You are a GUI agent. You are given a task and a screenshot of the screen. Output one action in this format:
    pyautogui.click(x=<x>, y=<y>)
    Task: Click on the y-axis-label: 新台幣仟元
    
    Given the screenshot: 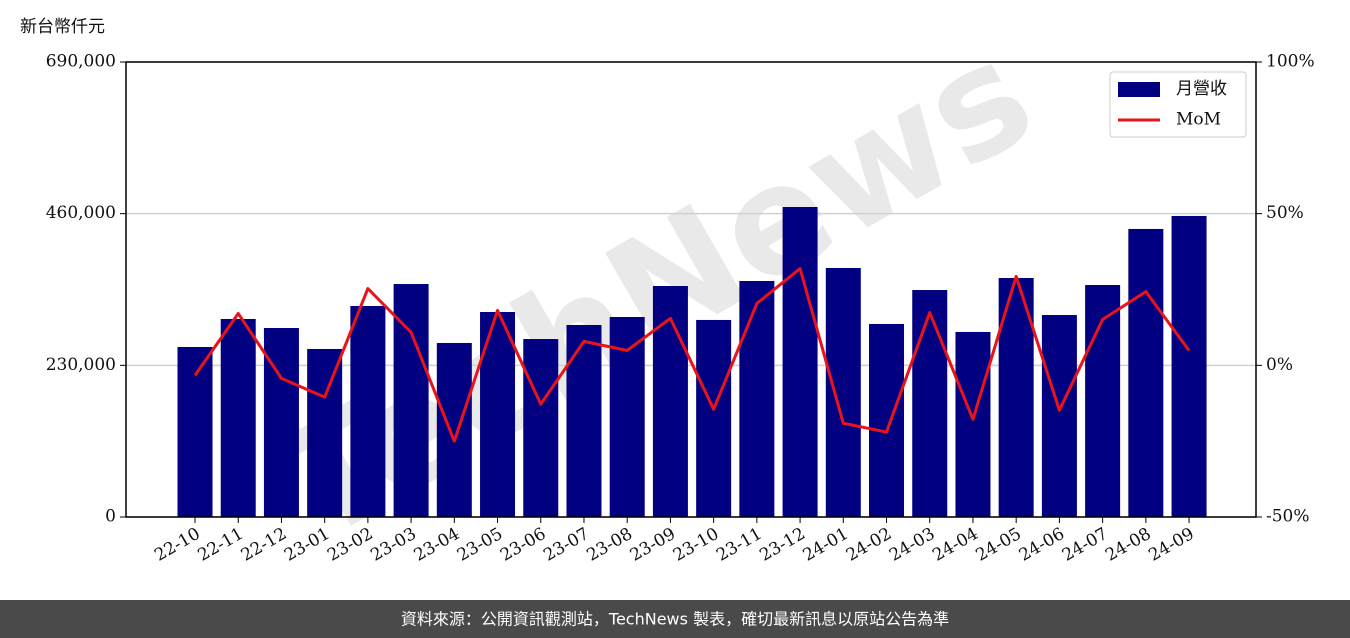 What is the action you would take?
    pyautogui.click(x=62, y=27)
    